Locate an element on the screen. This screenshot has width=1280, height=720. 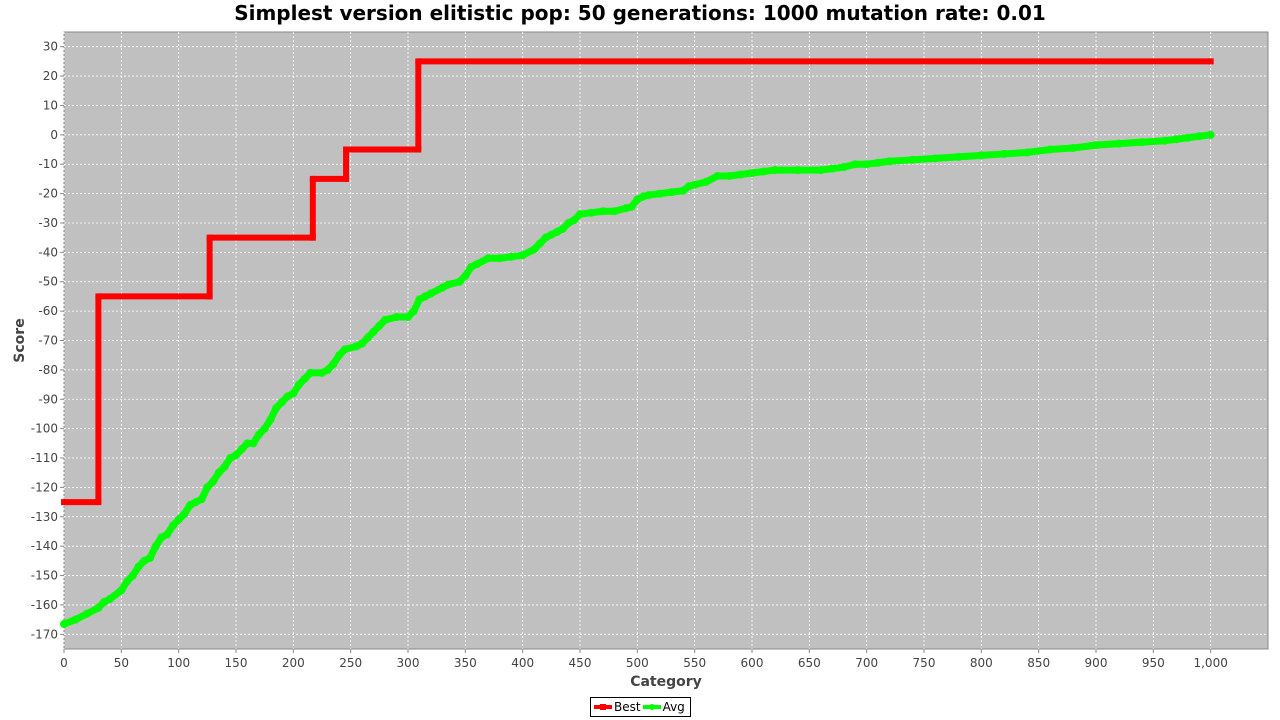
y-tick-label: -40 is located at coordinates (48, 252).